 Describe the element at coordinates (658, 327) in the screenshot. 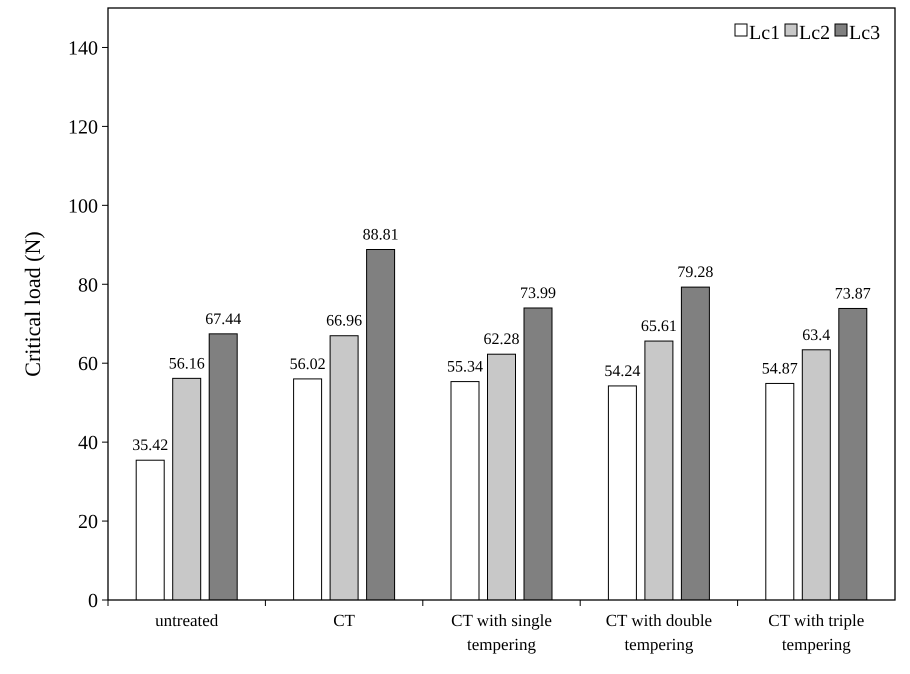

I see `data-label: 65.61` at that location.